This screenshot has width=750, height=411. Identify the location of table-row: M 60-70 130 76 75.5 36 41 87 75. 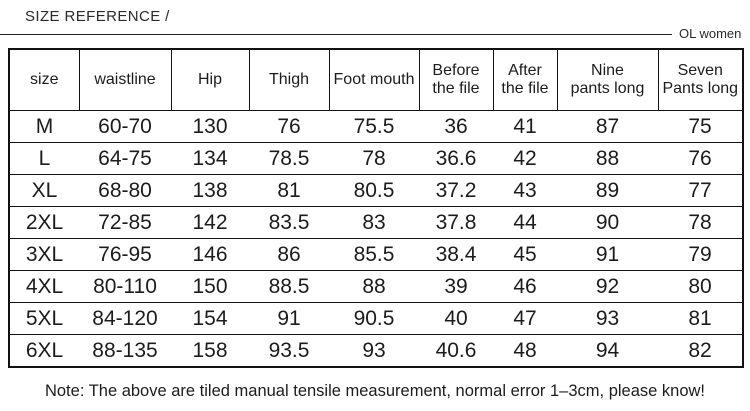
(376, 126).